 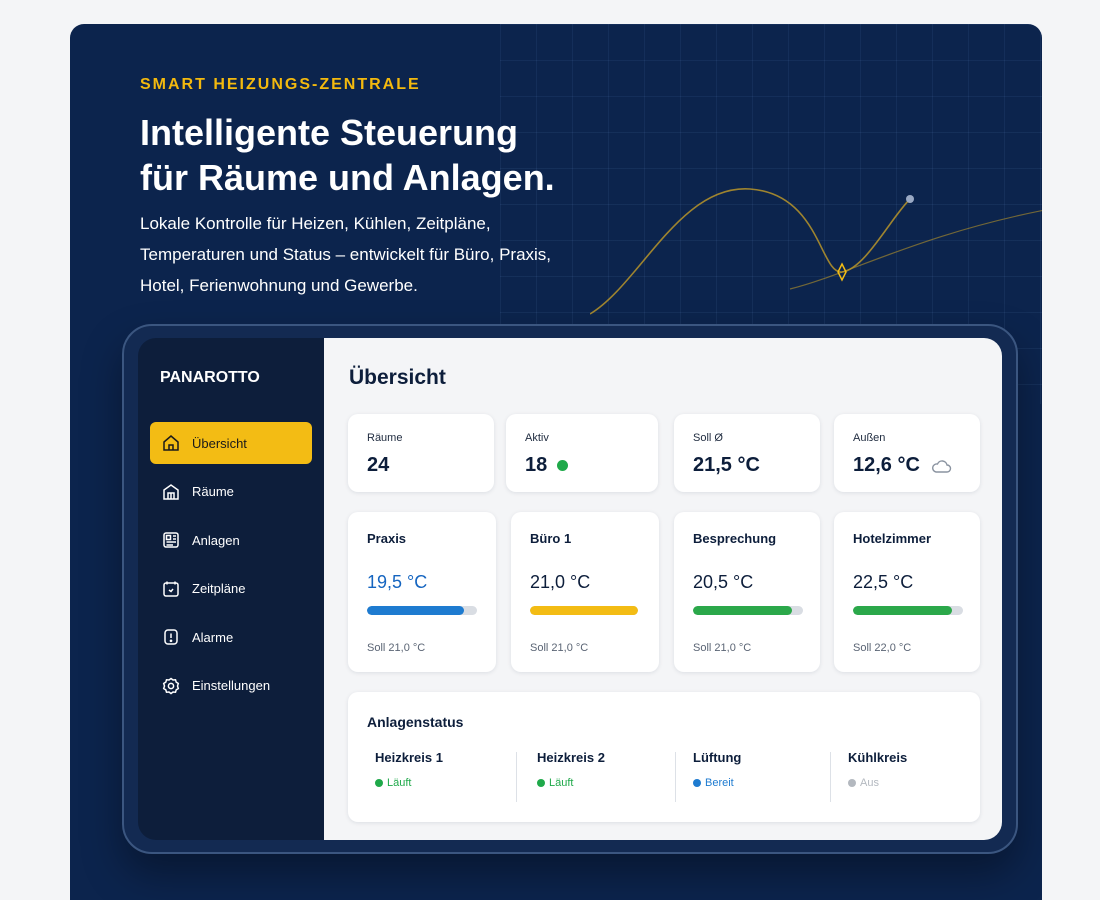 I want to click on room-temperature: 20,5 °C, so click(x=723, y=582).